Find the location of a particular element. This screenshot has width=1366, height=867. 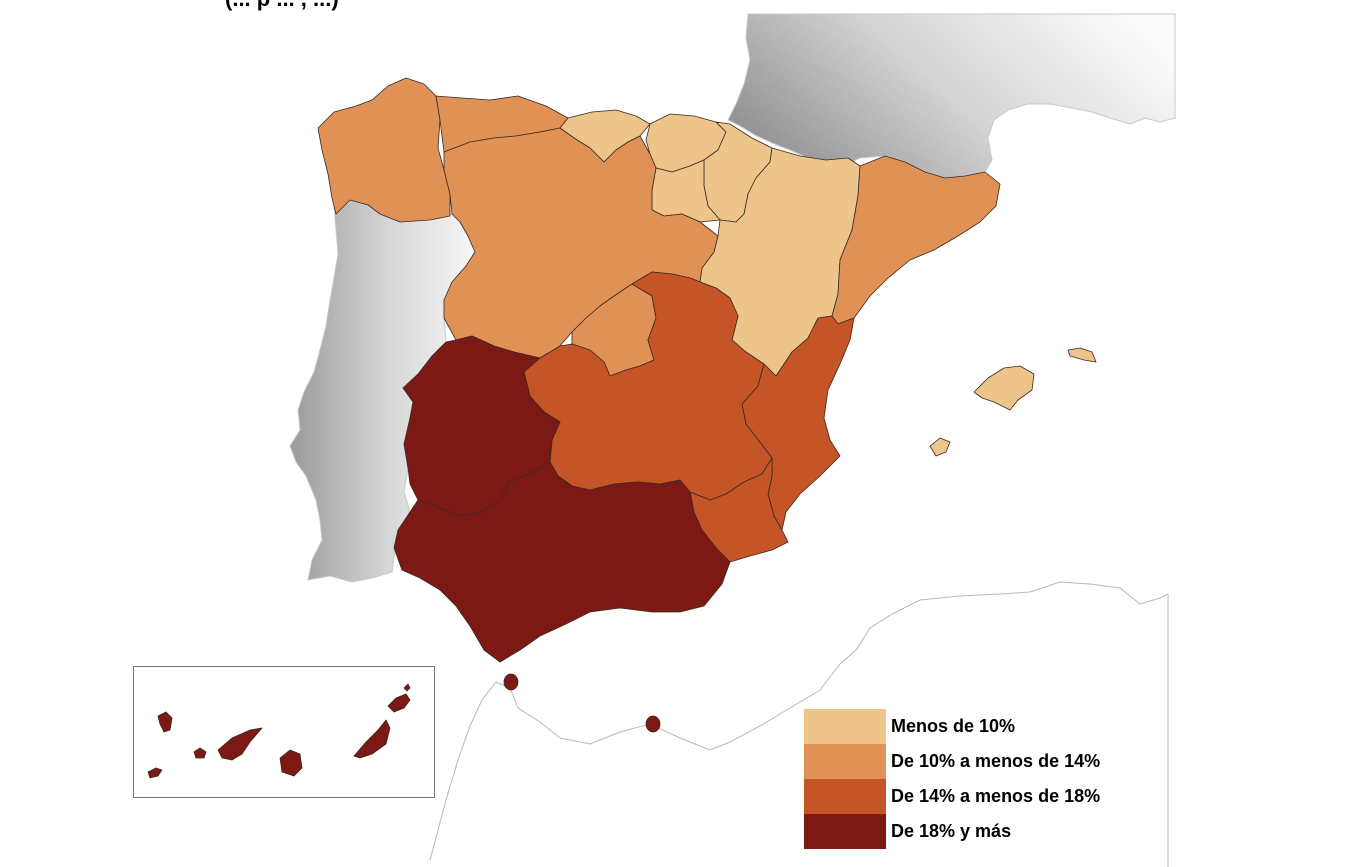

legend-item: Menos de 10% is located at coordinates (969, 726).